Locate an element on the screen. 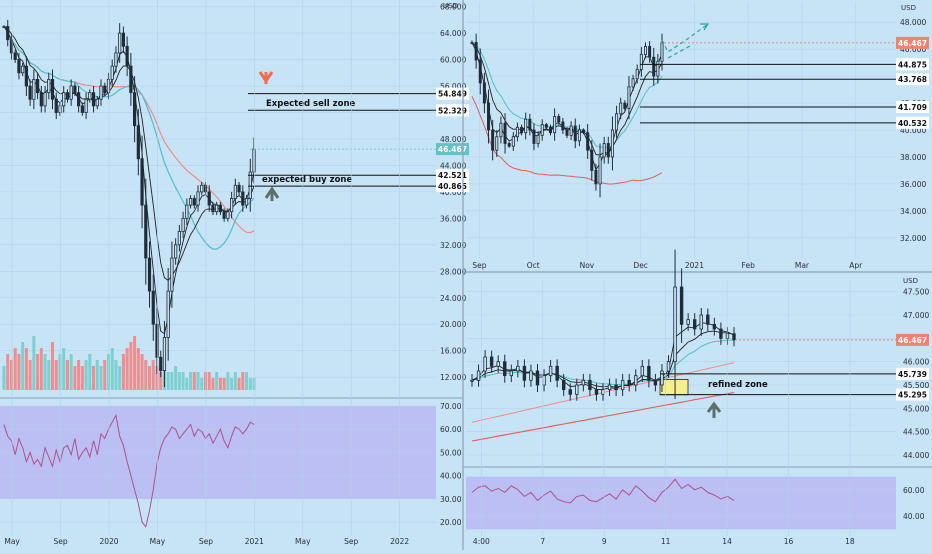 The width and height of the screenshot is (932, 554). tr-axis-tick-label: 48.000 is located at coordinates (913, 22).